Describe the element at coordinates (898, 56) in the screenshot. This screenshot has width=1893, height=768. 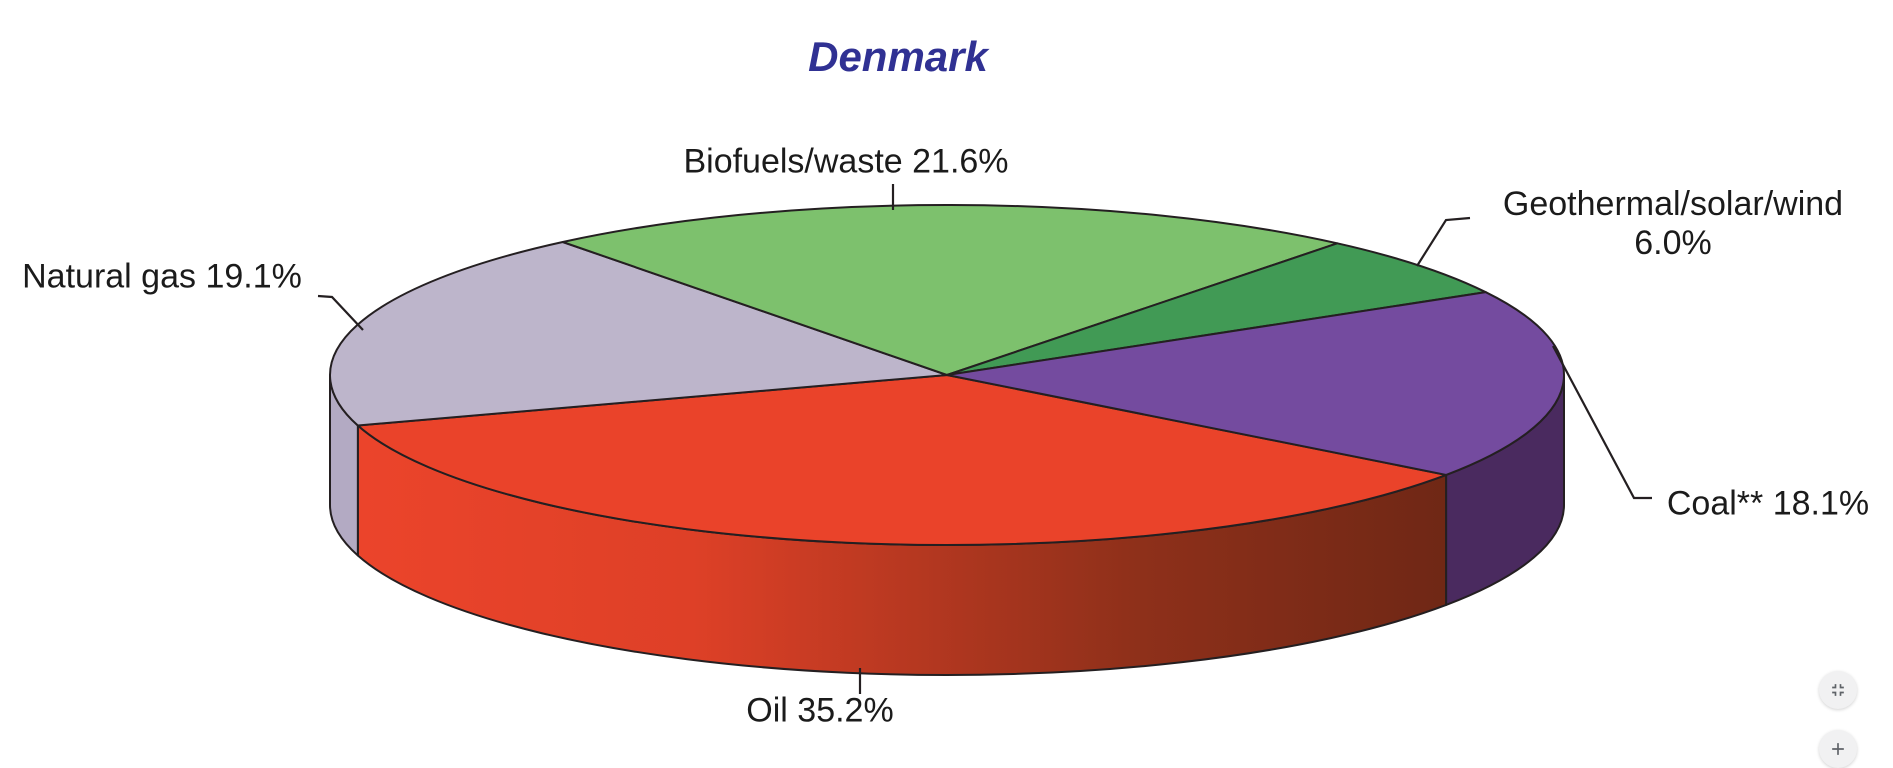
I see `chart-title: Denmark` at that location.